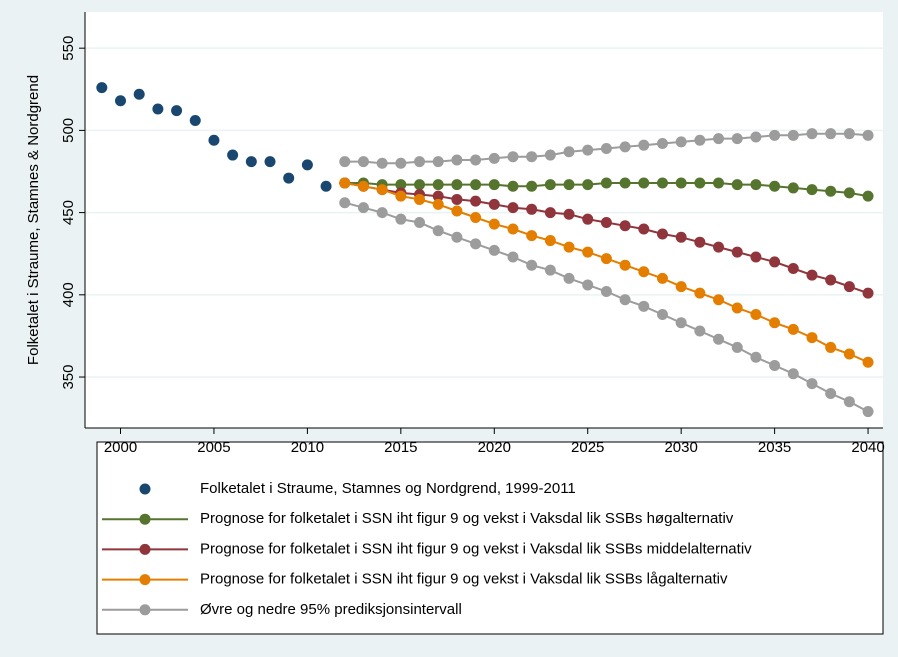 This screenshot has height=657, width=898. I want to click on x-tick-label: 2025, so click(587, 447).